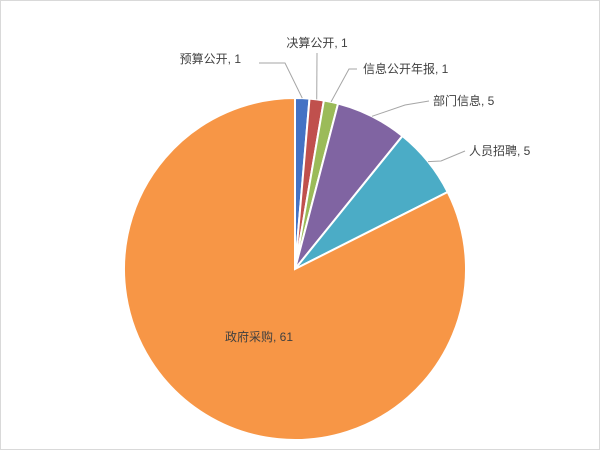  I want to click on data-label-2: 决算公开, 1, so click(317, 42).